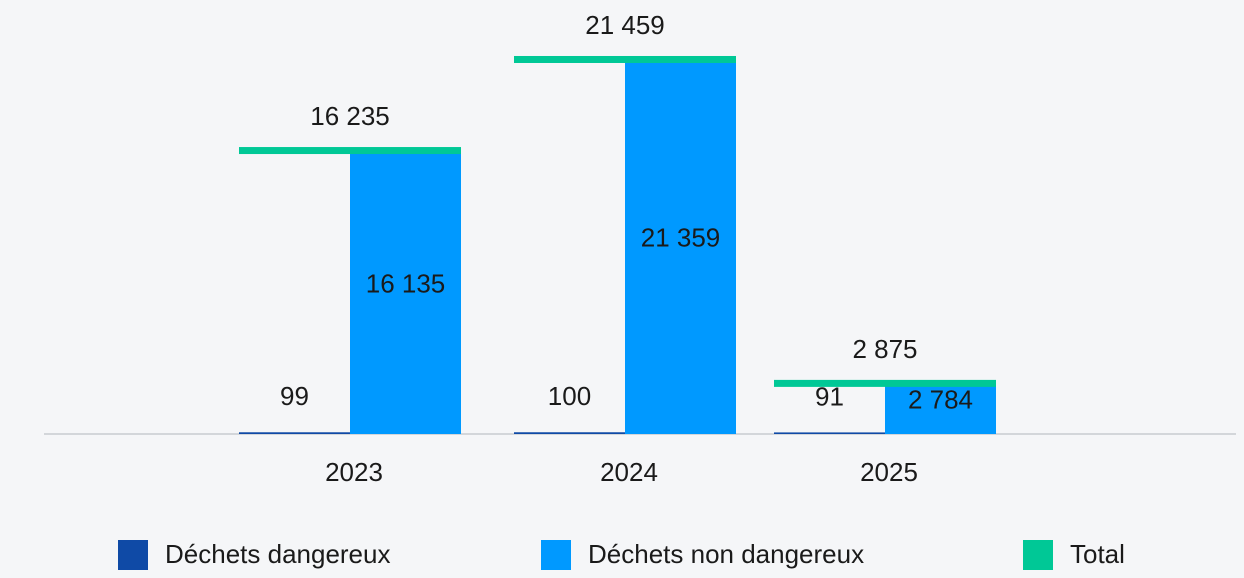  Describe the element at coordinates (569, 396) in the screenshot. I see `value-label: 100` at that location.